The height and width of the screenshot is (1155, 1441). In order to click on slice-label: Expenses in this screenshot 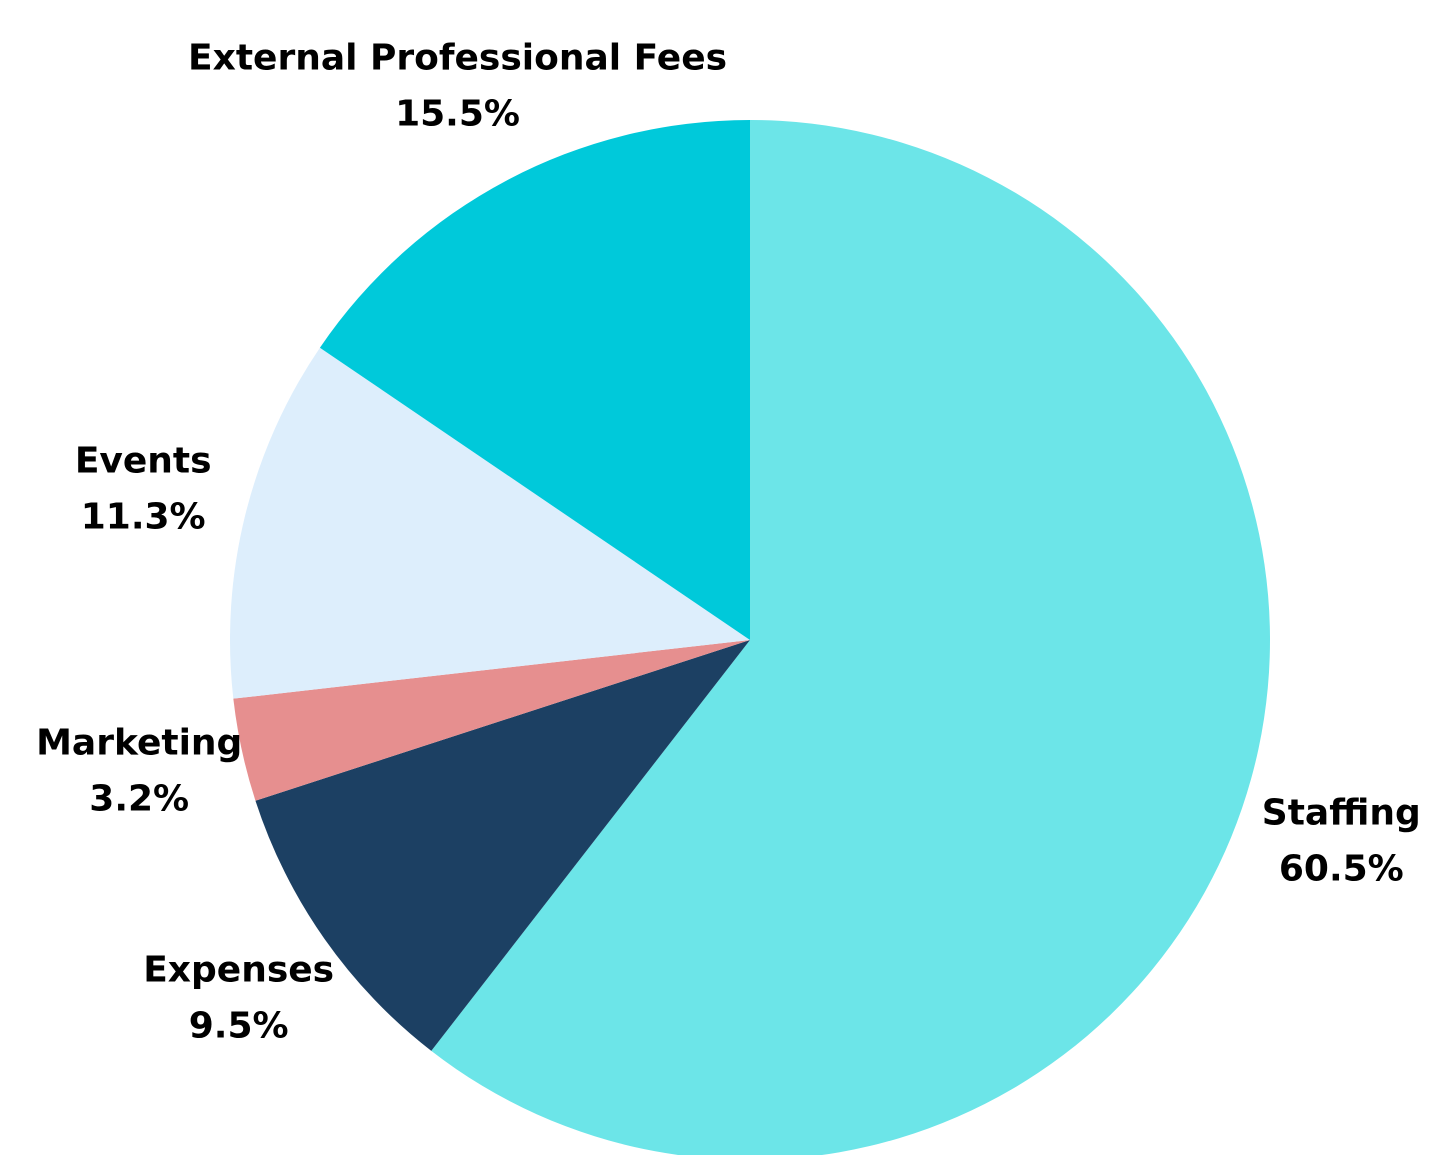, I will do `click(238, 969)`.